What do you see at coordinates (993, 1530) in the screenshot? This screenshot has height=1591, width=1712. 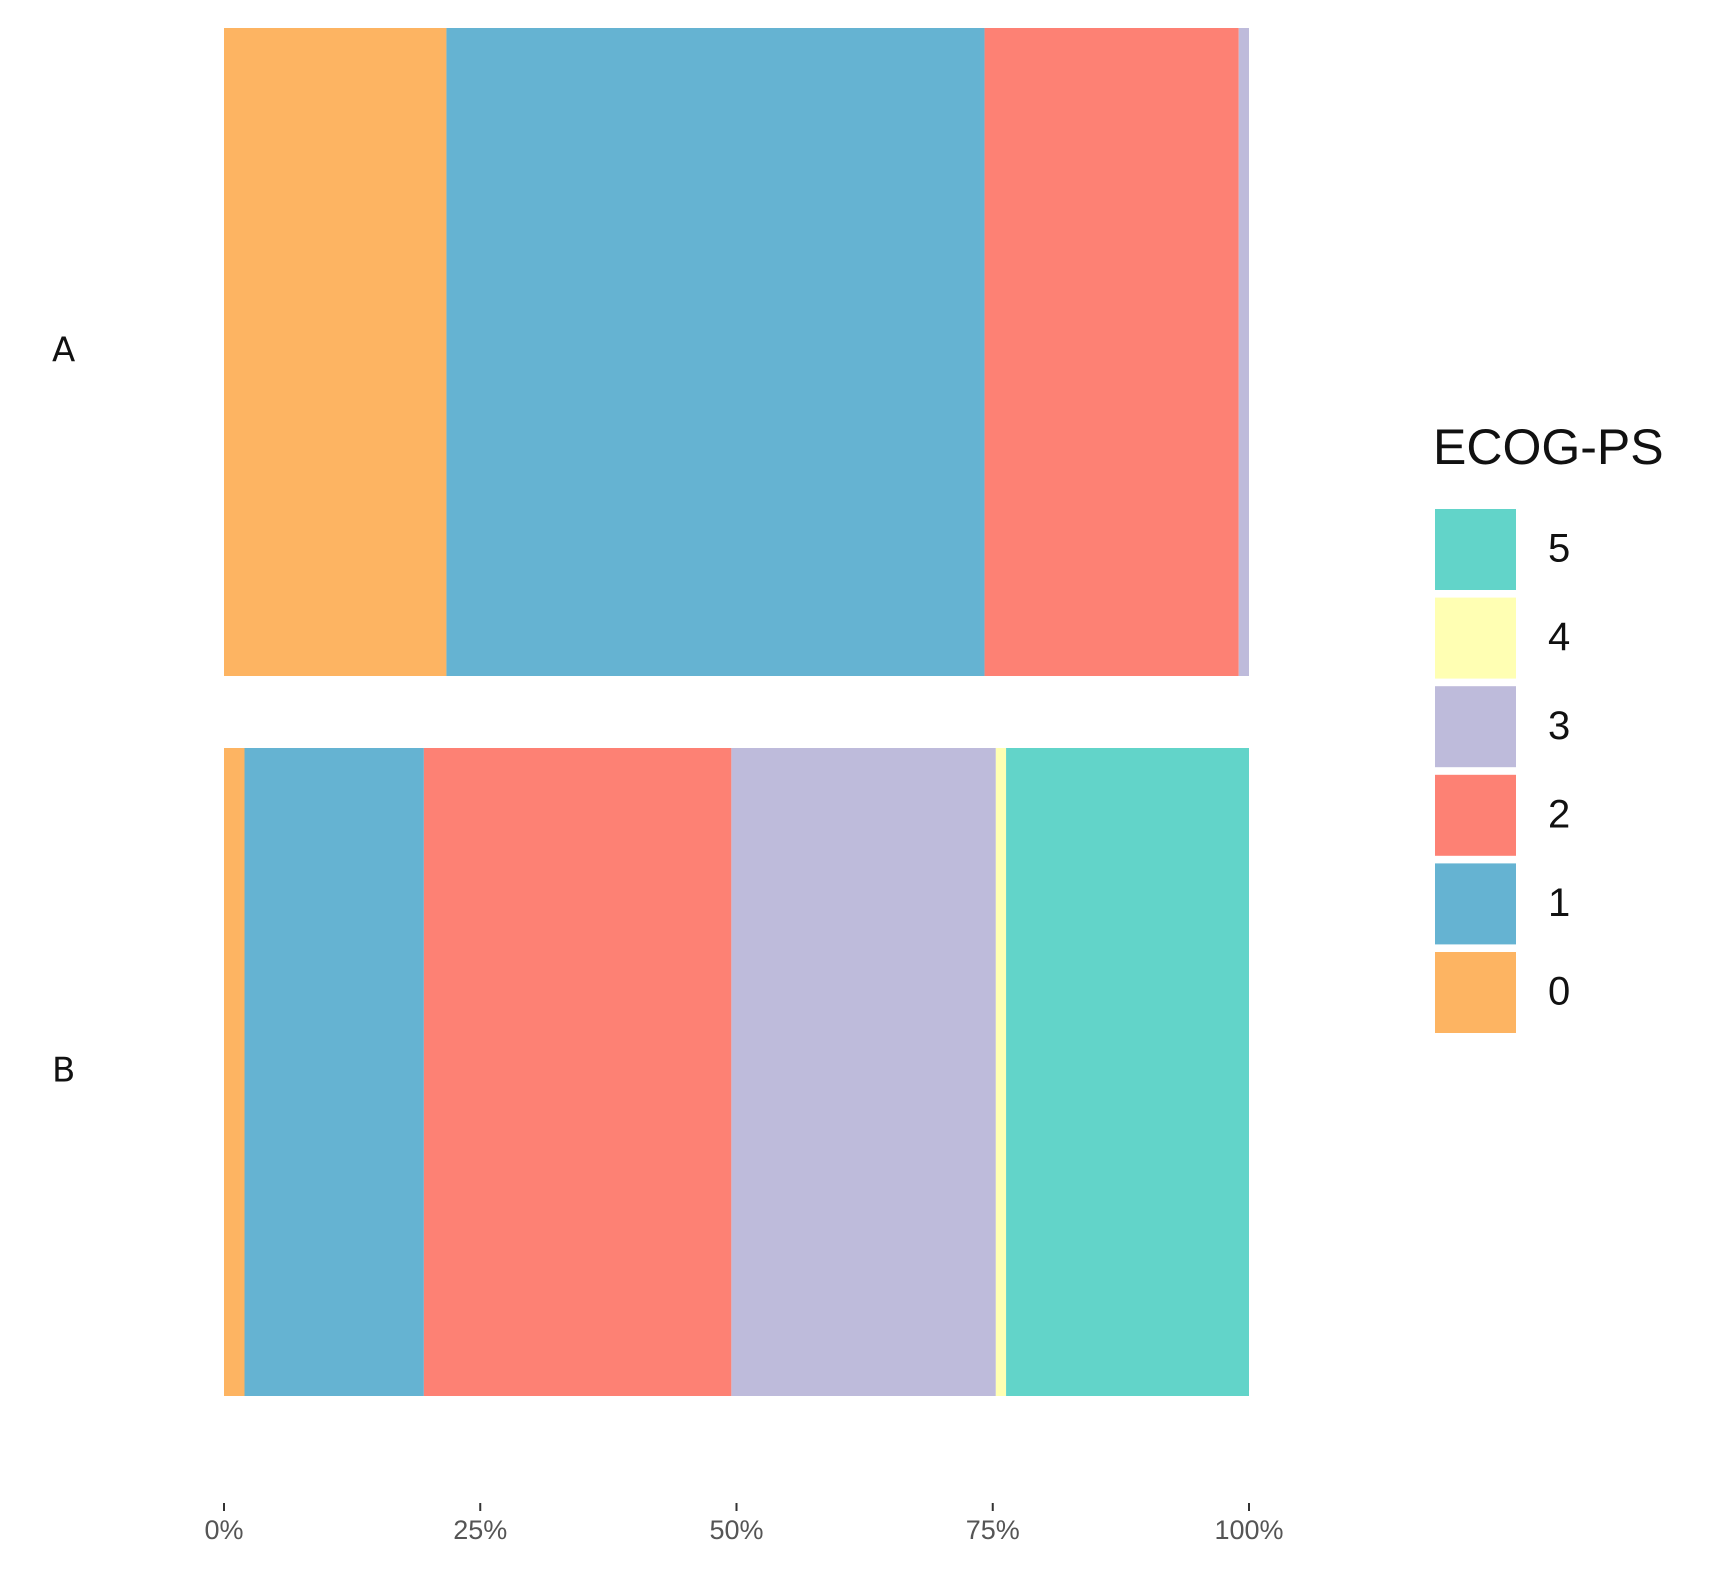 I see `x-tick-label: 75%` at bounding box center [993, 1530].